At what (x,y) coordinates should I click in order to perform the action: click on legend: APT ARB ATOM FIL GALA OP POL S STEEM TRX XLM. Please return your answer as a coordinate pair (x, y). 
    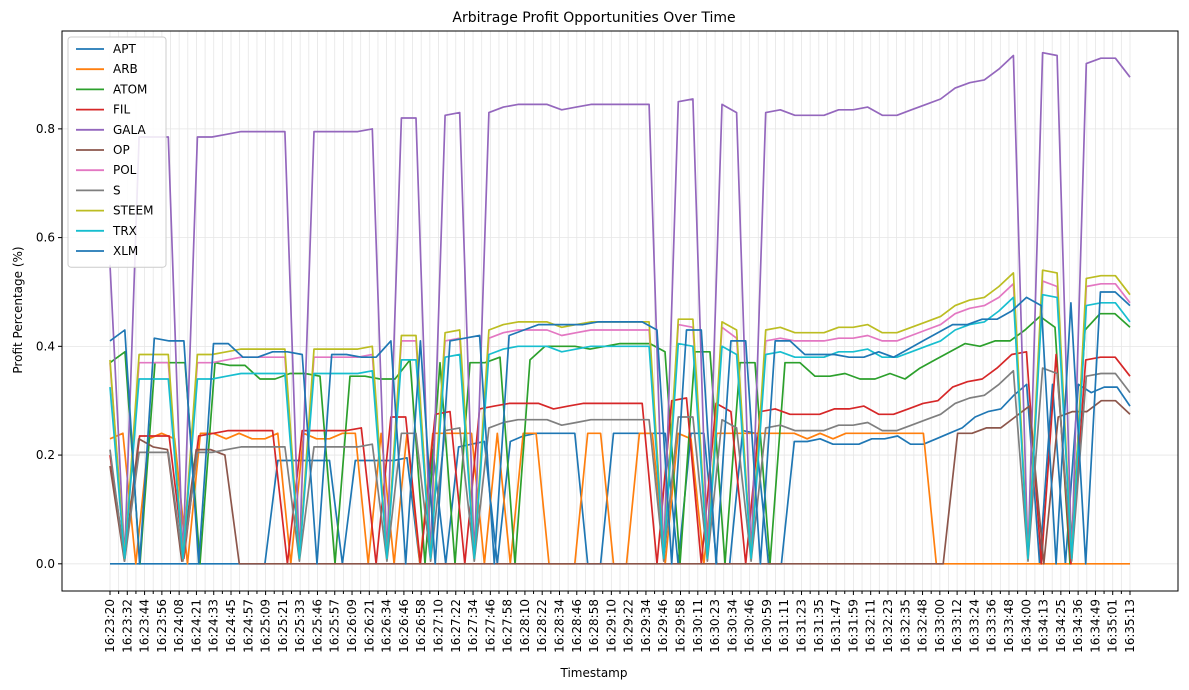
    Looking at the image, I should click on (117, 152).